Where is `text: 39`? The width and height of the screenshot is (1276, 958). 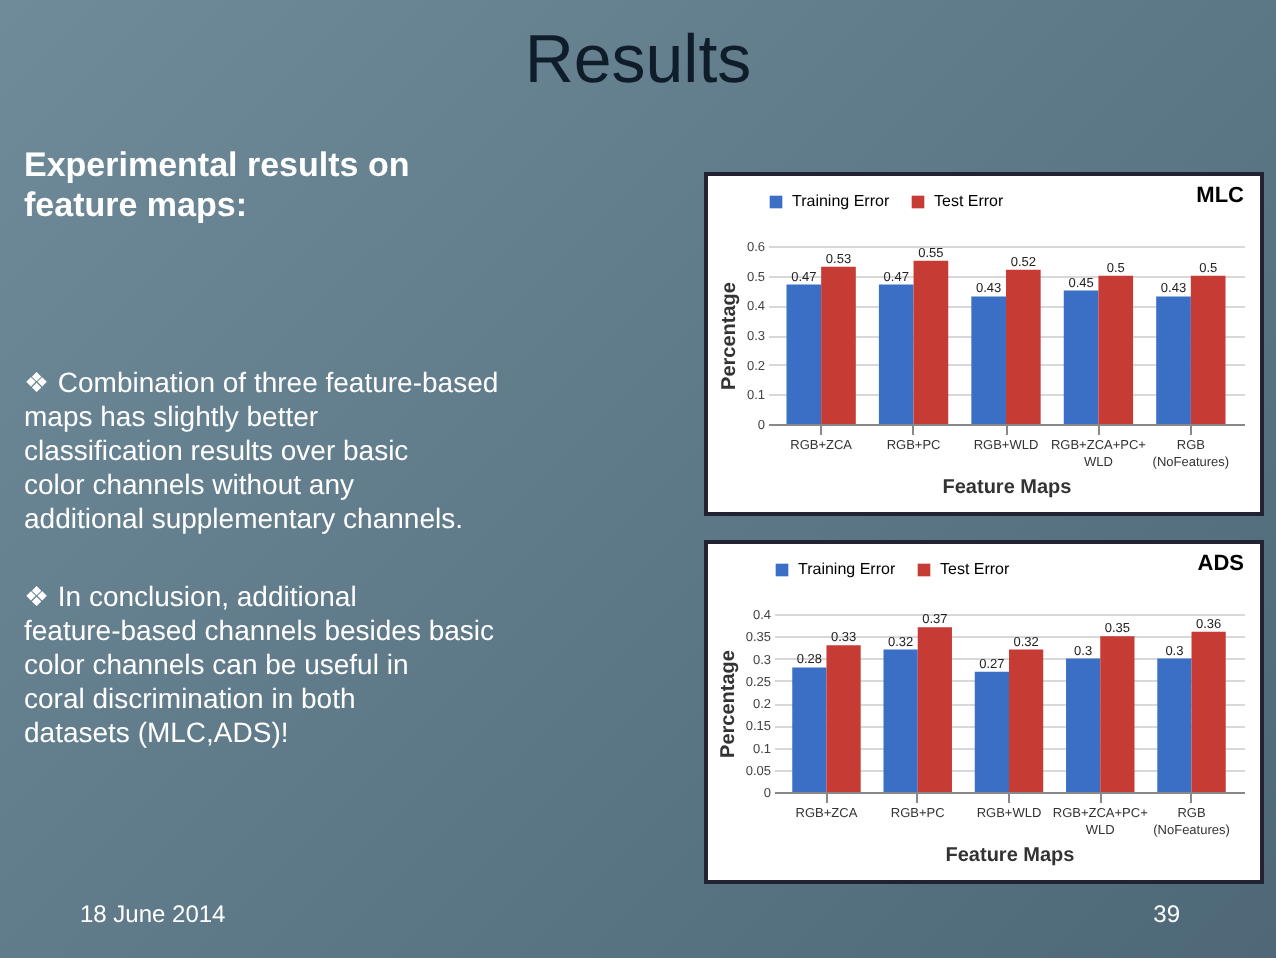 text: 39 is located at coordinates (1167, 914).